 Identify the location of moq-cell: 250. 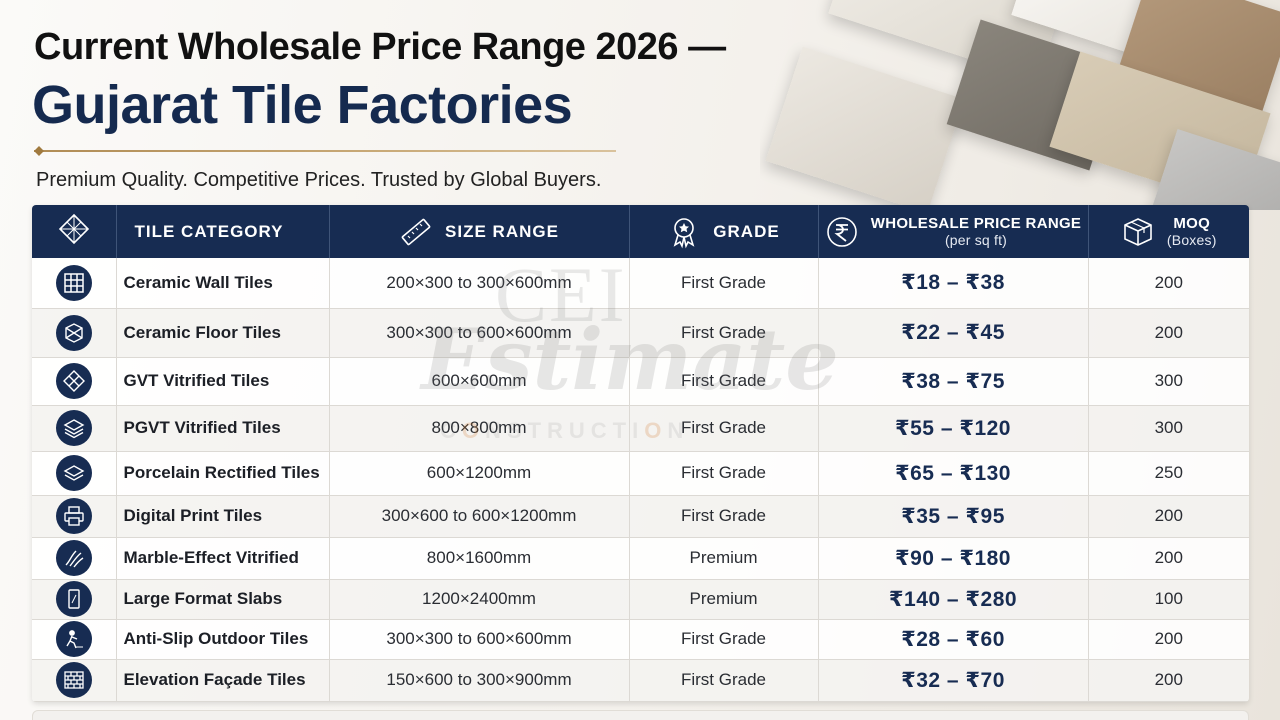
(1168, 473).